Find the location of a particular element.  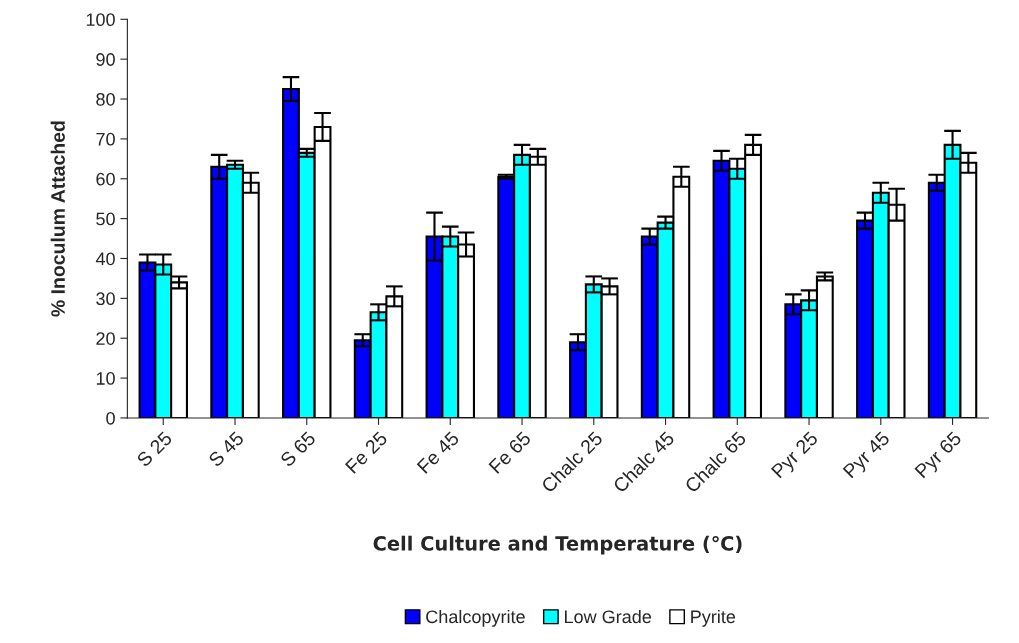

x-tick-label: Fe 45 is located at coordinates (438, 452).